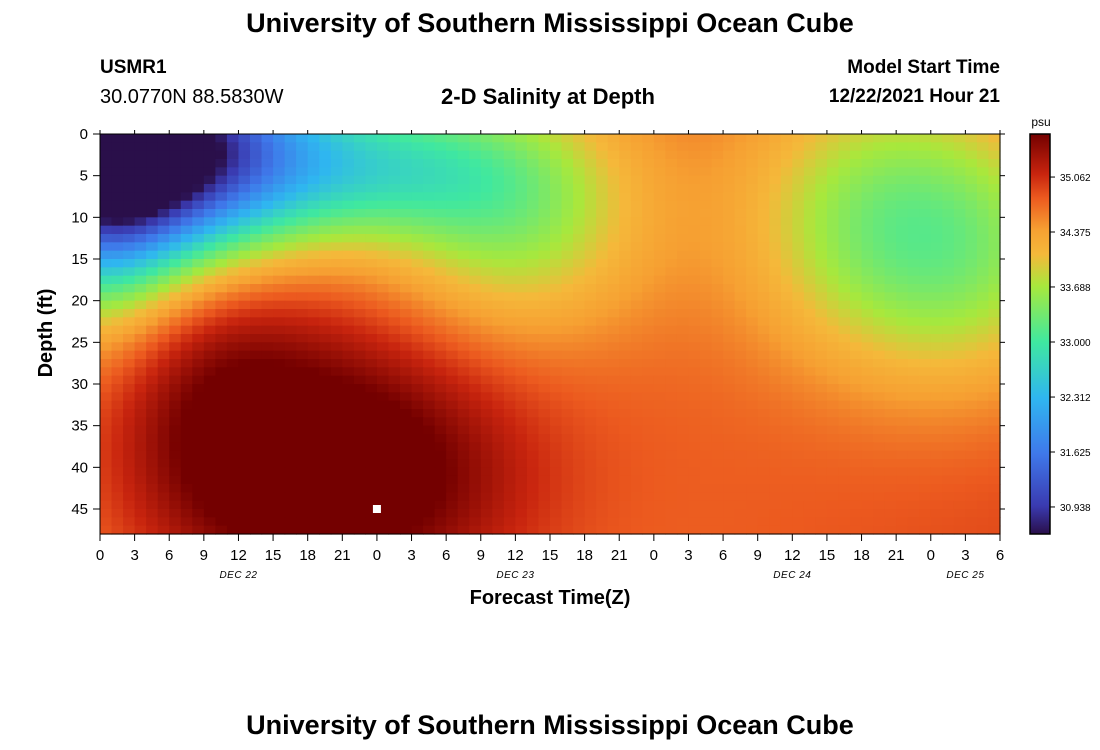 The width and height of the screenshot is (1100, 750). Describe the element at coordinates (914, 96) in the screenshot. I see `model-start-value: 12/22/2021 Hour 21` at that location.